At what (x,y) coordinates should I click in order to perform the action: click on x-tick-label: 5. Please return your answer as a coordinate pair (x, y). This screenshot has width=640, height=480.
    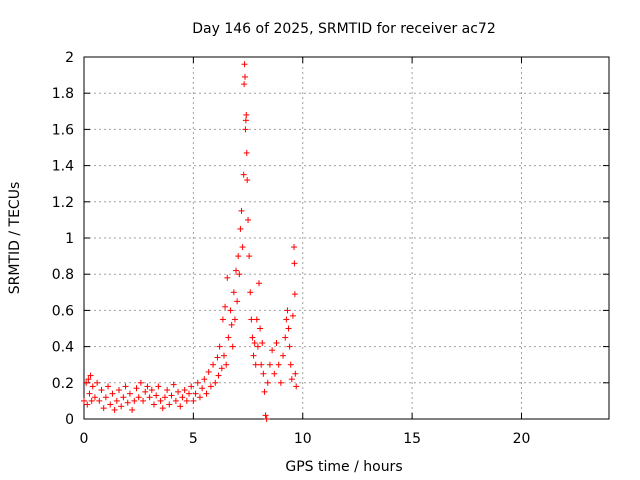
    Looking at the image, I should click on (193, 439).